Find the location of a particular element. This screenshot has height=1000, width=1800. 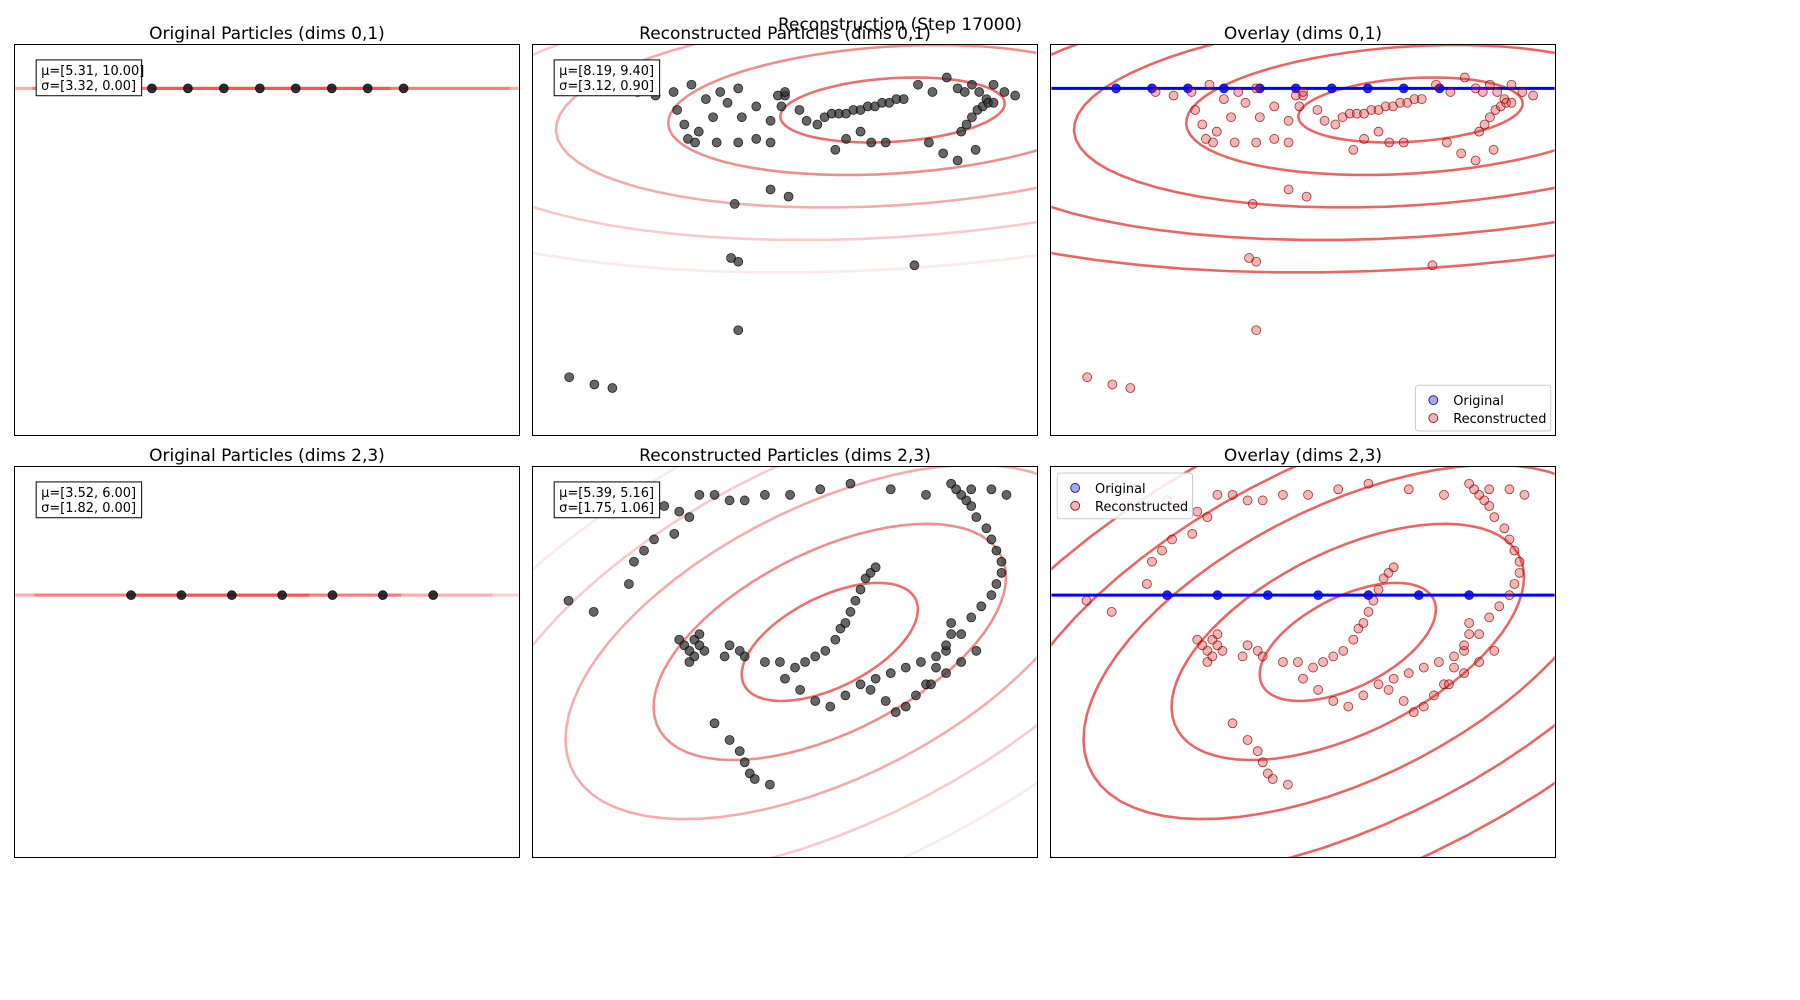

axes-overlay-dims-23: Original Reconstructed is located at coordinates (1303, 662).